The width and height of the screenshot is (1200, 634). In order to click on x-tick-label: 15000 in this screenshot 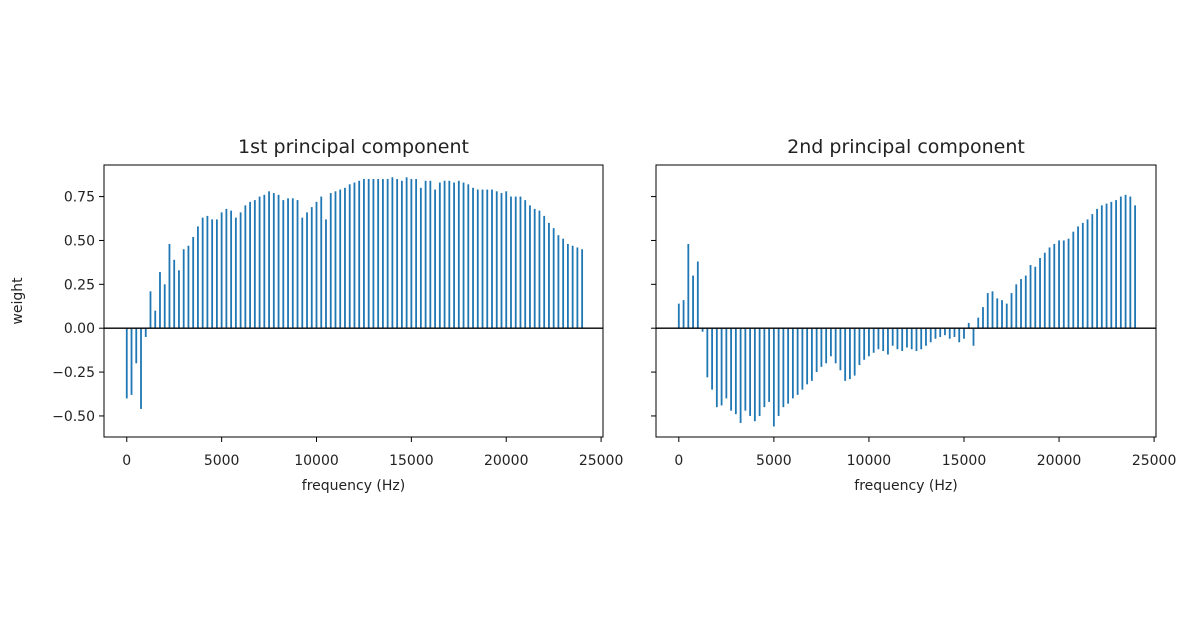, I will do `click(964, 461)`.